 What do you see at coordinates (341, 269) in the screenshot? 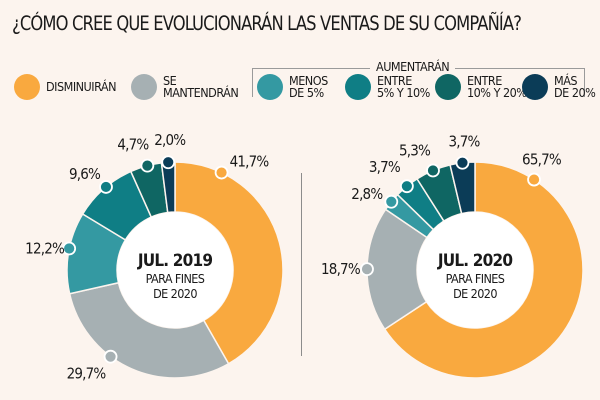
I see `segment-label: 18,7%` at bounding box center [341, 269].